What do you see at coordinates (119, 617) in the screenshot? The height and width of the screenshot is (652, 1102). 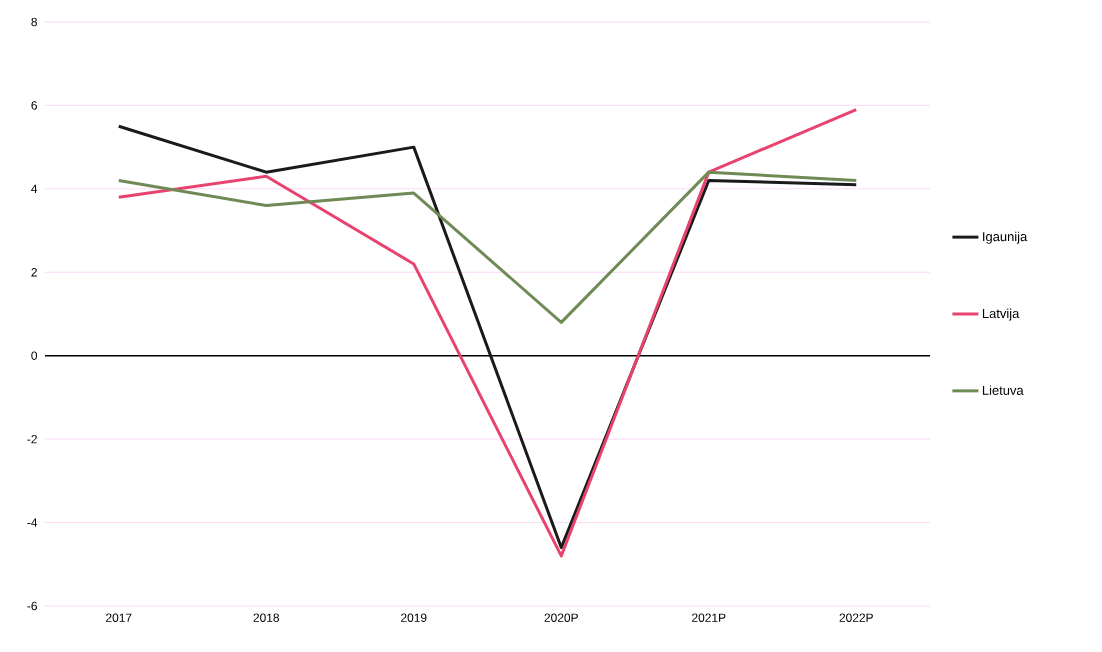 I see `x-tick-label: 2017` at bounding box center [119, 617].